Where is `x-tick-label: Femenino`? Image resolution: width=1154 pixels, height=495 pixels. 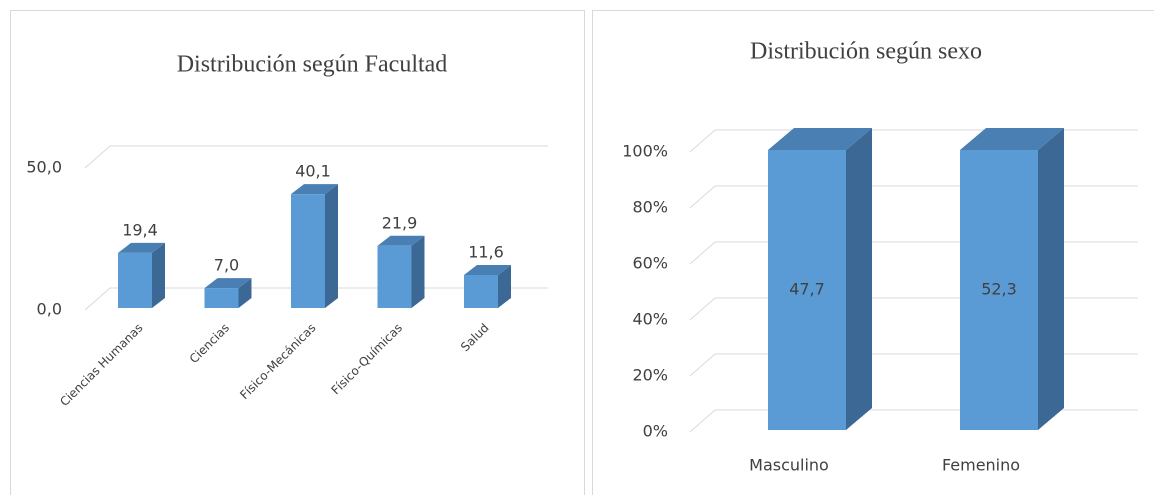
x-tick-label: Femenino is located at coordinates (981, 465).